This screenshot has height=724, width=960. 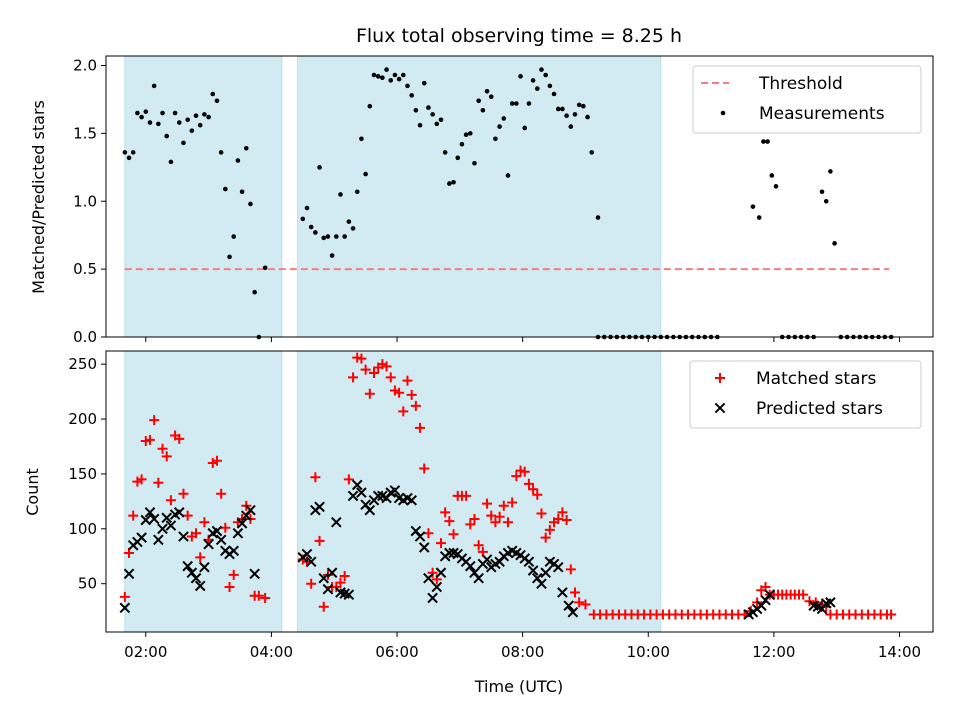 What do you see at coordinates (807, 99) in the screenshot?
I see `legend: Threshold Measurements` at bounding box center [807, 99].